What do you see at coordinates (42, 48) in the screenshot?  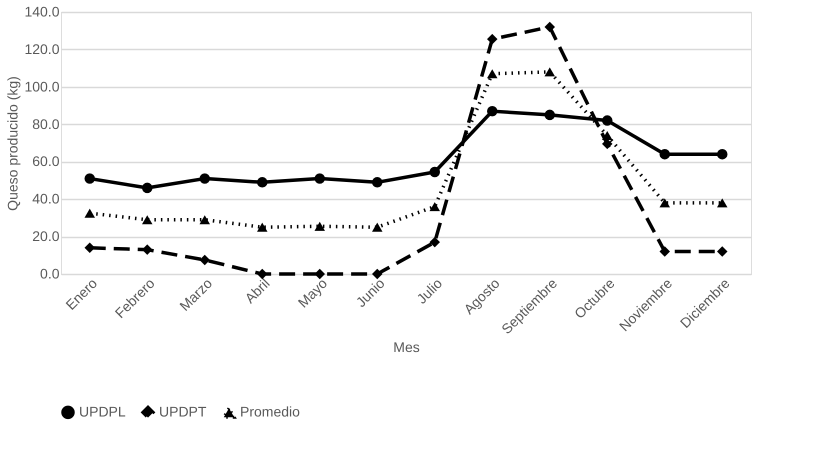 I see `y-tick-label: 120.0` at bounding box center [42, 48].